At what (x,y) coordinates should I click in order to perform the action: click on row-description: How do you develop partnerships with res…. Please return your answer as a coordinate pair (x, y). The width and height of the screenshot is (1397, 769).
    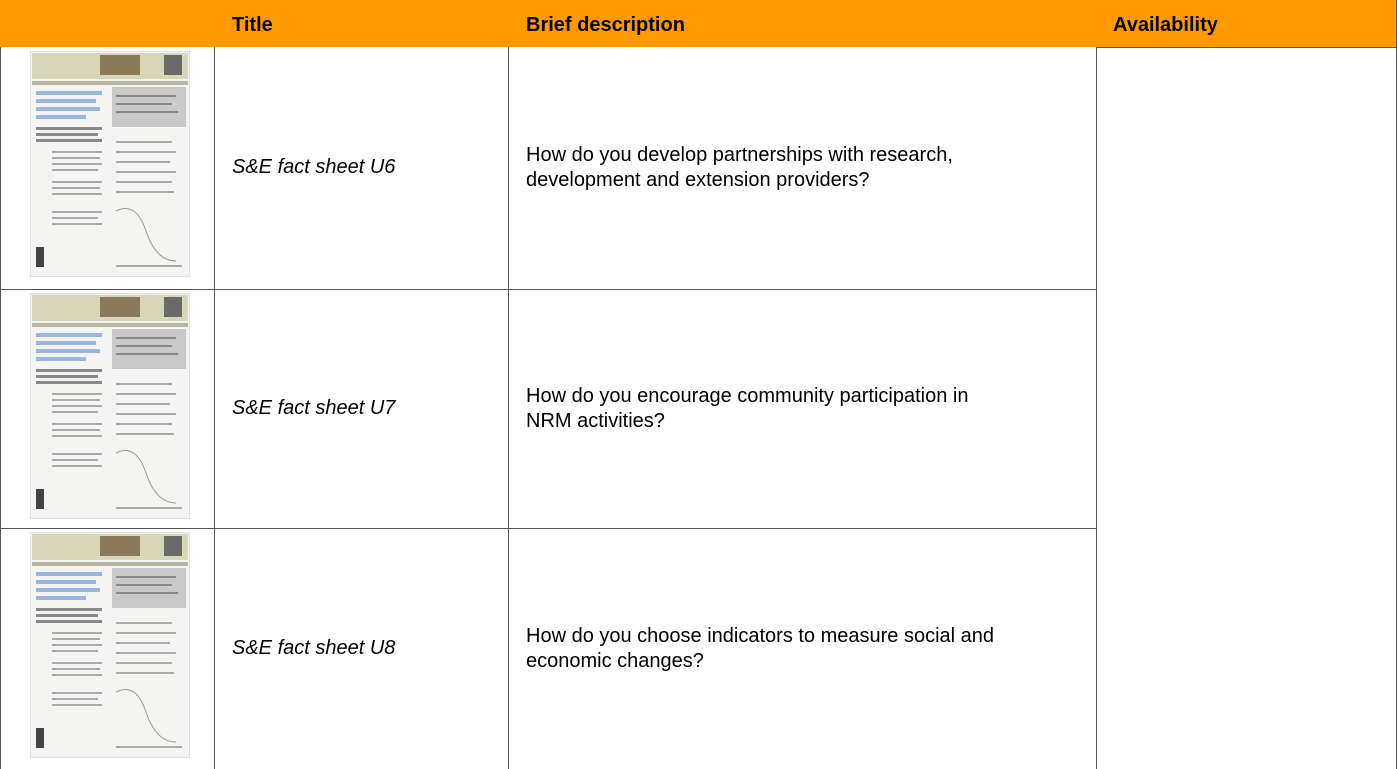
    Looking at the image, I should click on (739, 167).